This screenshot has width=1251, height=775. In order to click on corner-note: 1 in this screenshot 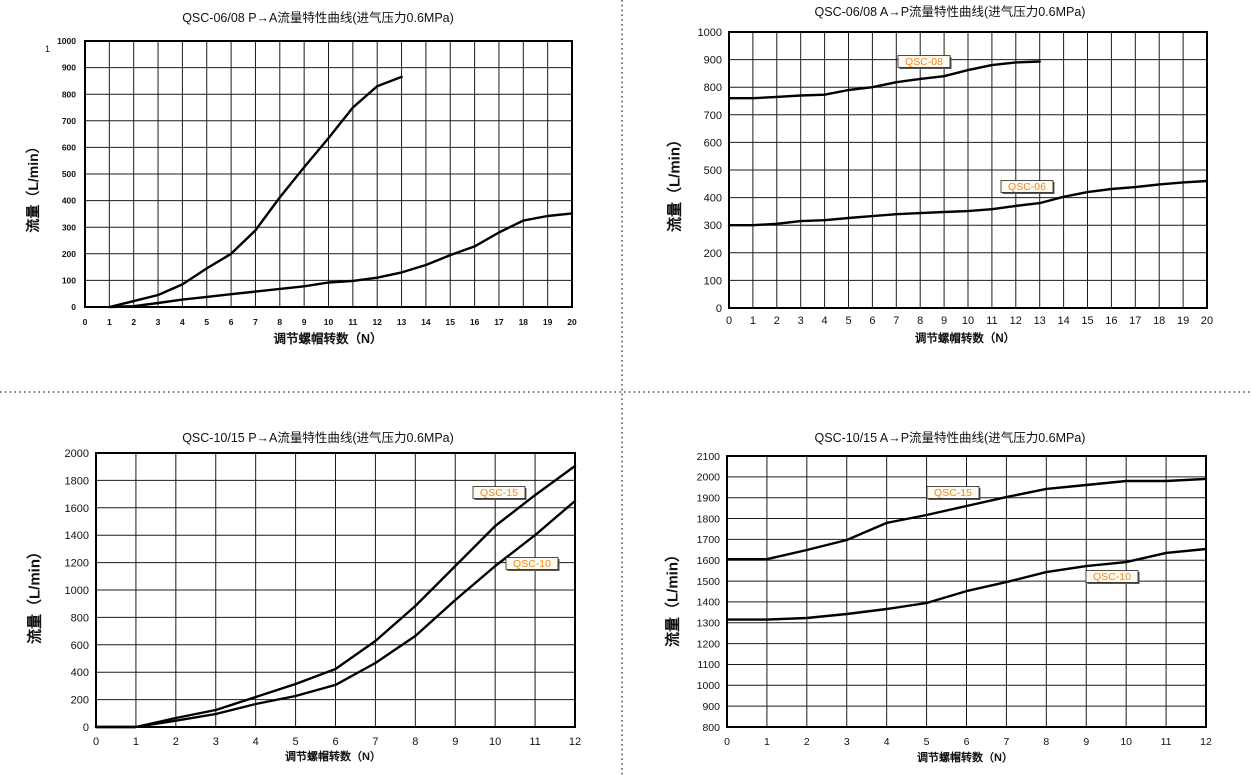, I will do `click(47, 49)`.